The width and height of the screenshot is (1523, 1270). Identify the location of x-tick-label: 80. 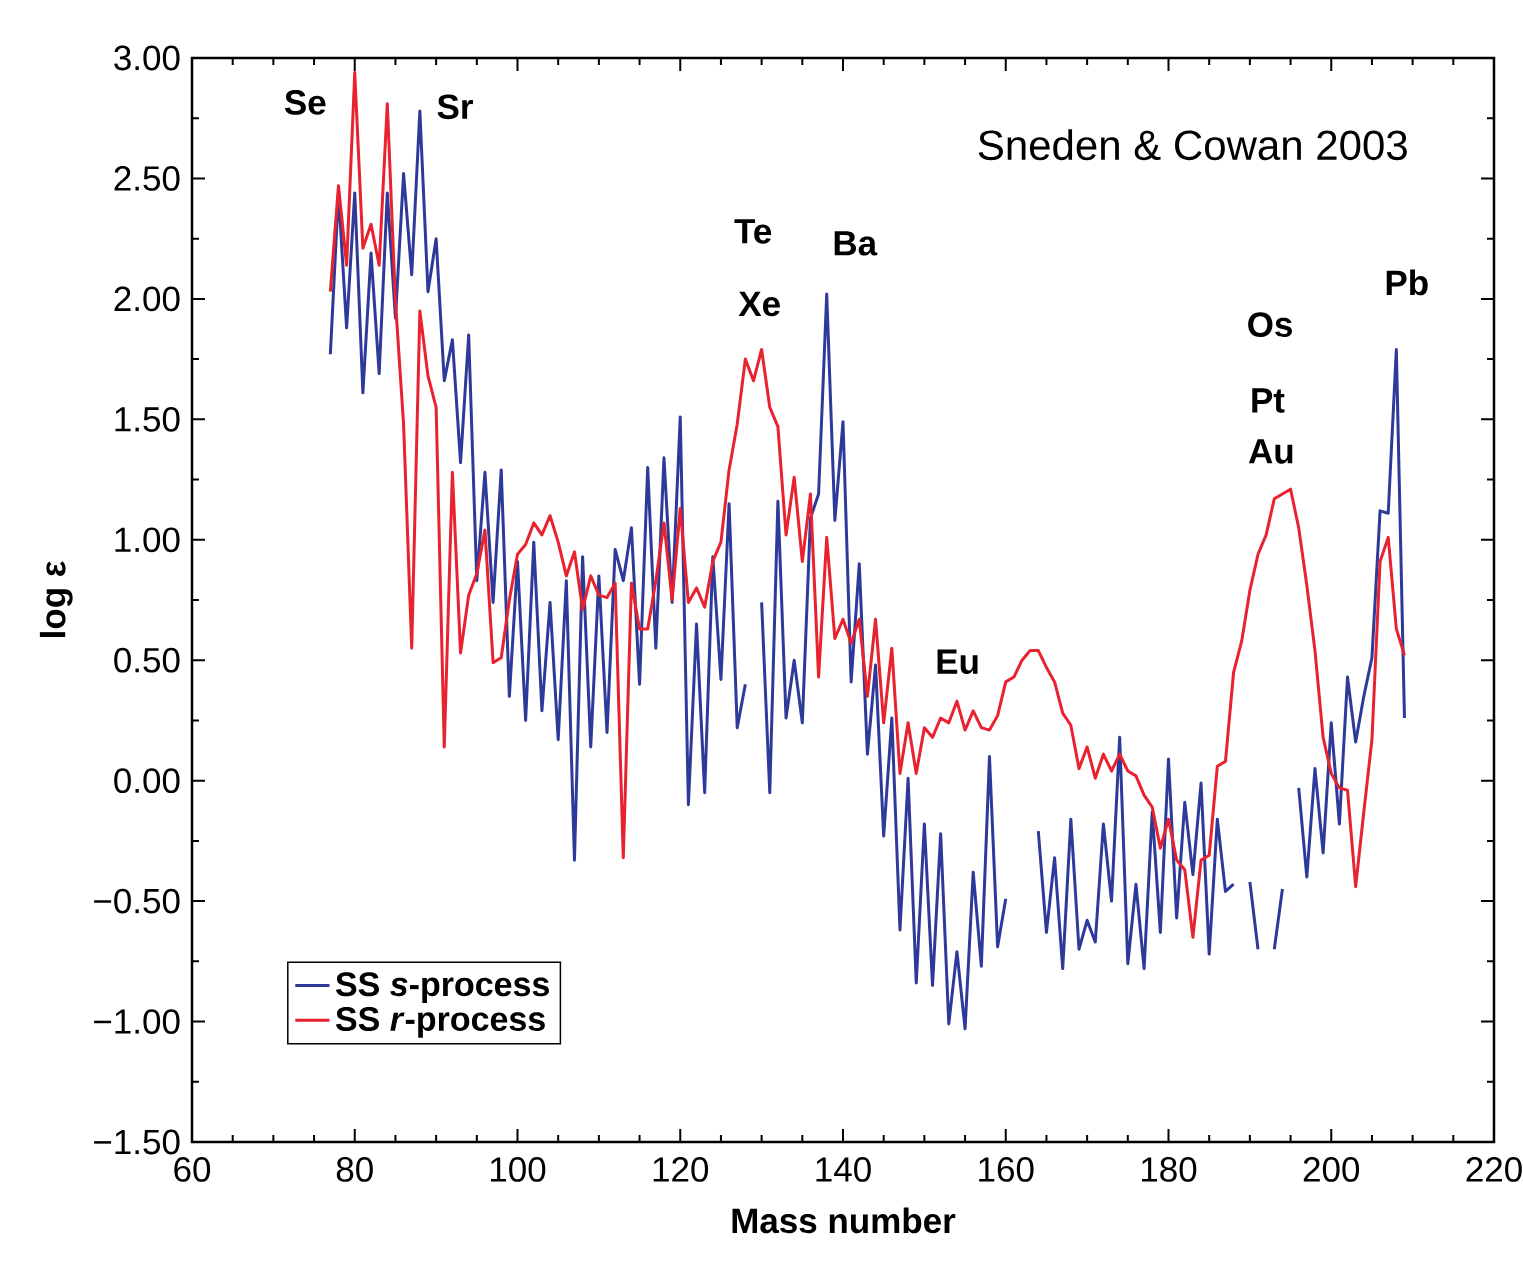
(354, 1169).